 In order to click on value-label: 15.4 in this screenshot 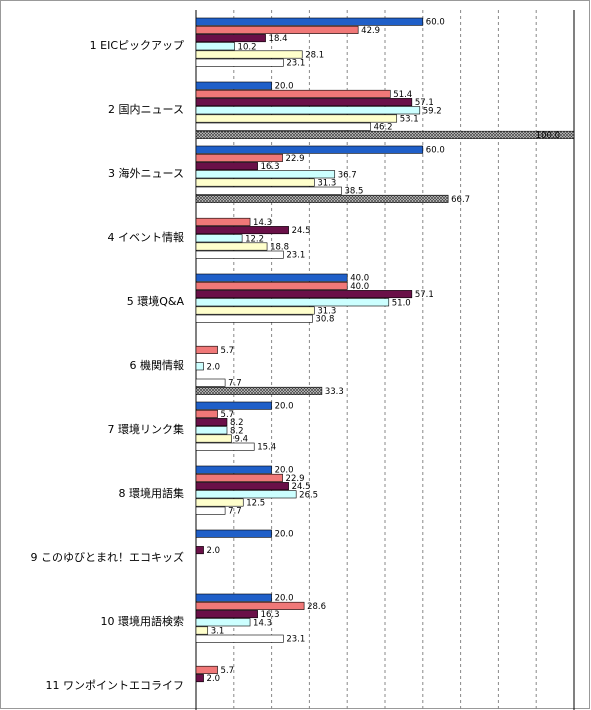, I will do `click(266, 448)`.